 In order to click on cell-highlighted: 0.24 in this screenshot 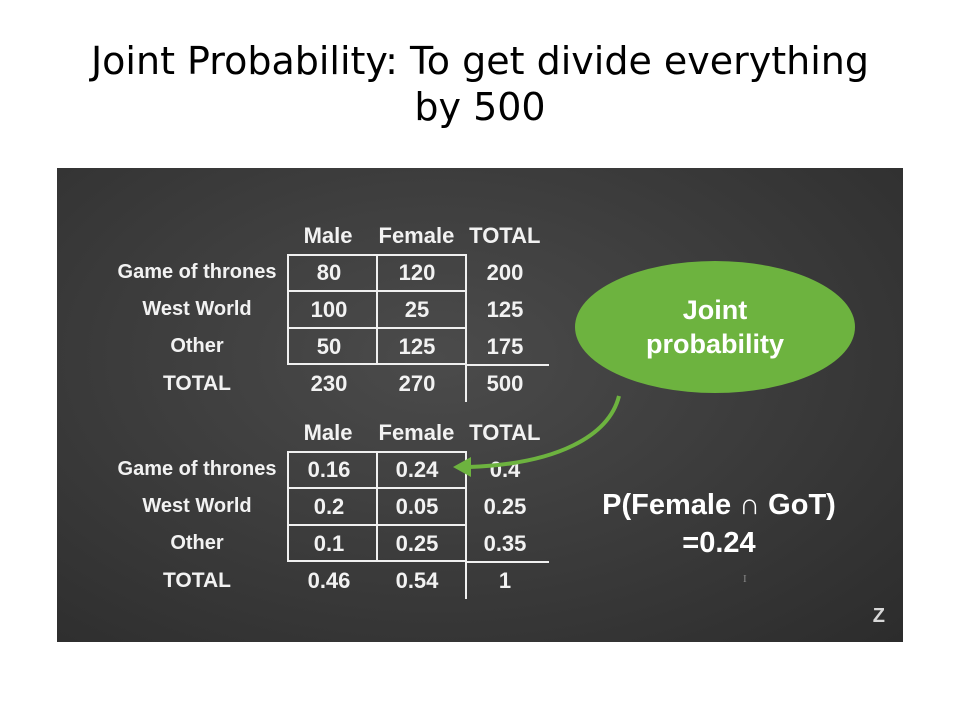, I will do `click(417, 469)`.